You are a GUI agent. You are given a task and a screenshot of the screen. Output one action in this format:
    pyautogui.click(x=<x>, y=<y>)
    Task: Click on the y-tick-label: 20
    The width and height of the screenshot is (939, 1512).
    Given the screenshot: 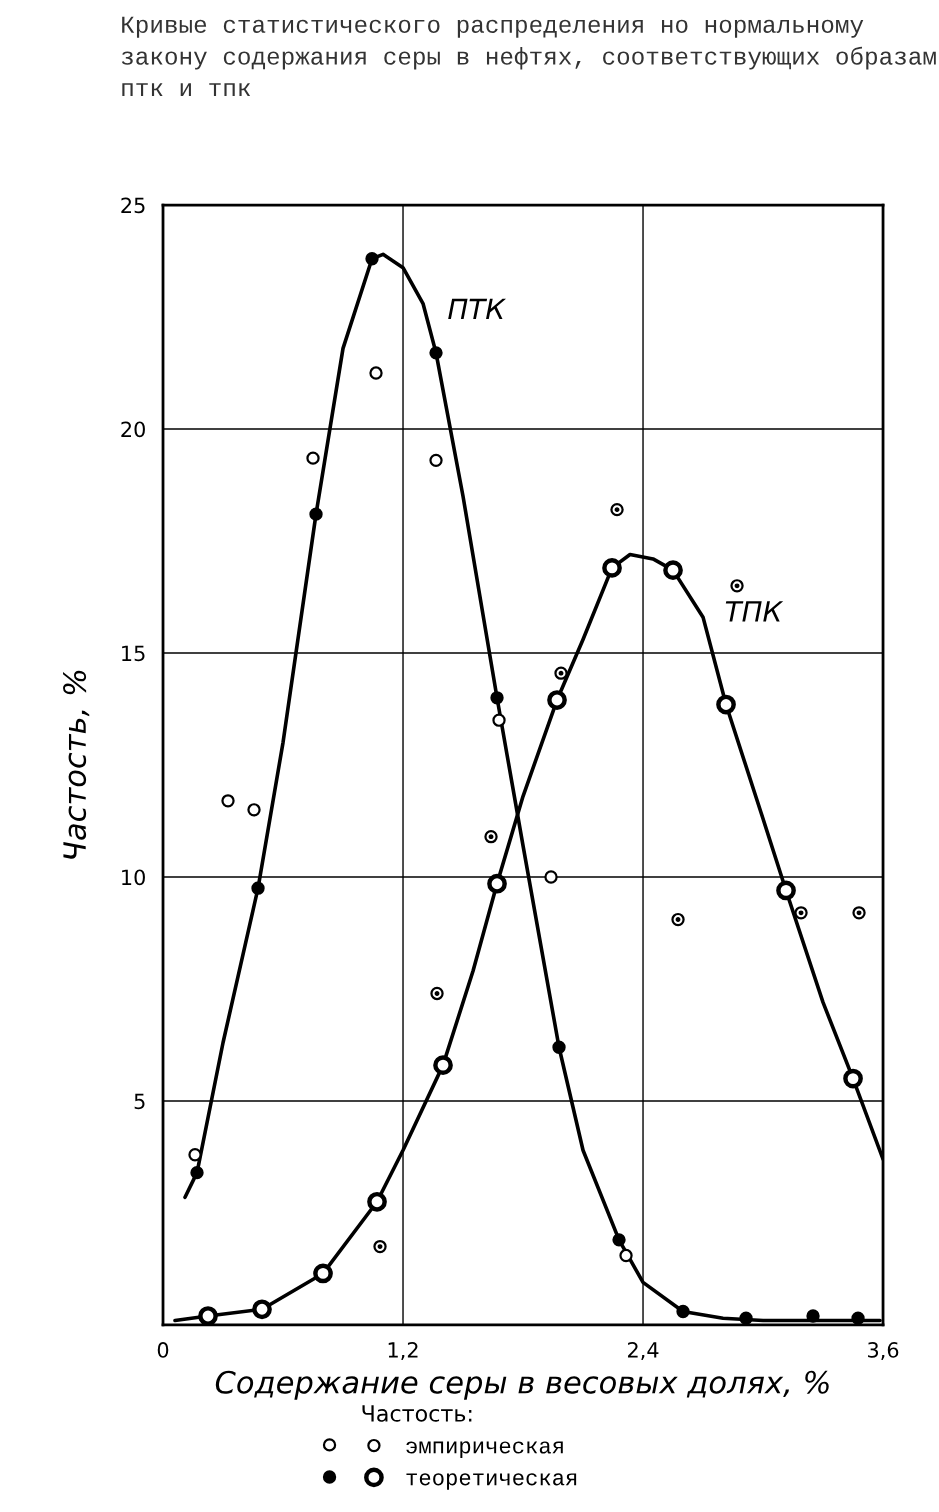 What is the action you would take?
    pyautogui.click(x=133, y=429)
    